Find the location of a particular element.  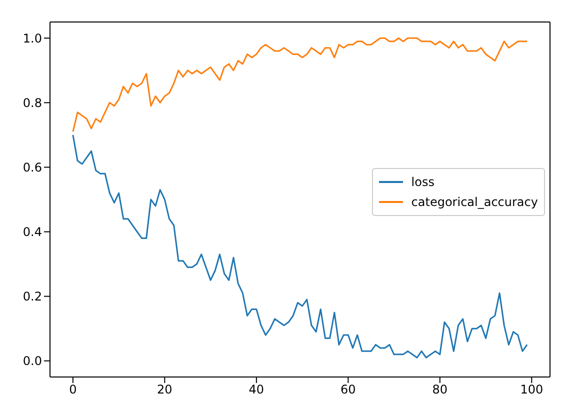

legend-label: categorical_accuracy is located at coordinates (474, 202).